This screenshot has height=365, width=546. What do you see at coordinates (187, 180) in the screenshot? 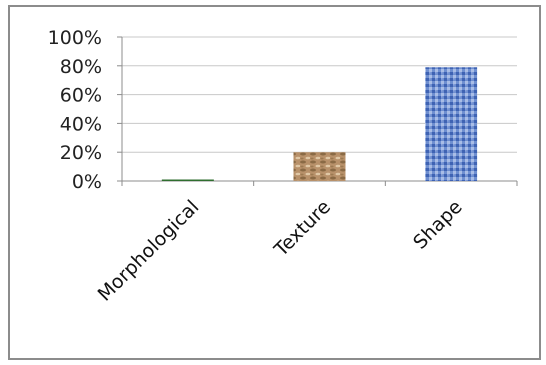
I see `bar-morphological` at bounding box center [187, 180].